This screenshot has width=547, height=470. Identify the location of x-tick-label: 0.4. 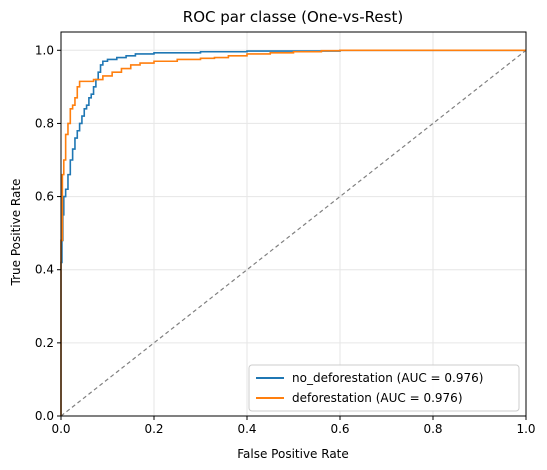
(246, 429).